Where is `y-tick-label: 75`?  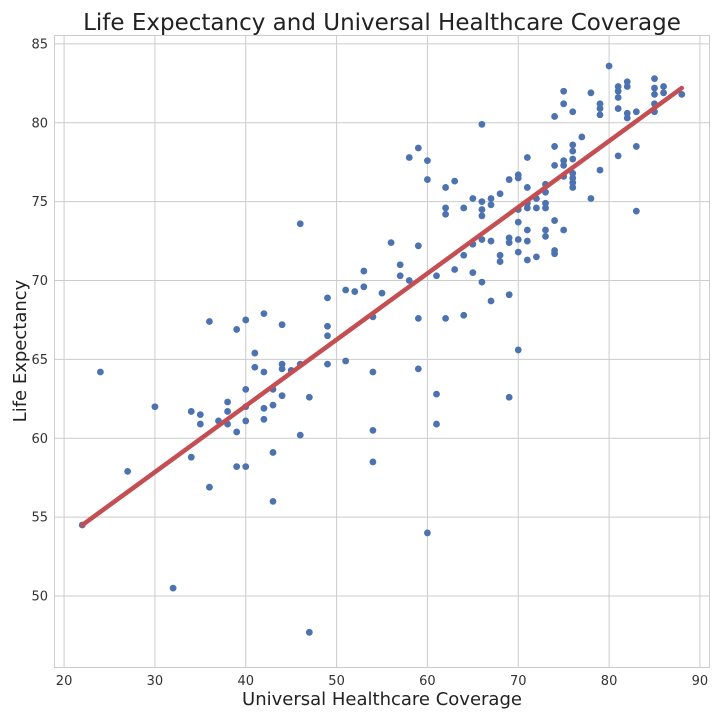 y-tick-label: 75 is located at coordinates (39, 202).